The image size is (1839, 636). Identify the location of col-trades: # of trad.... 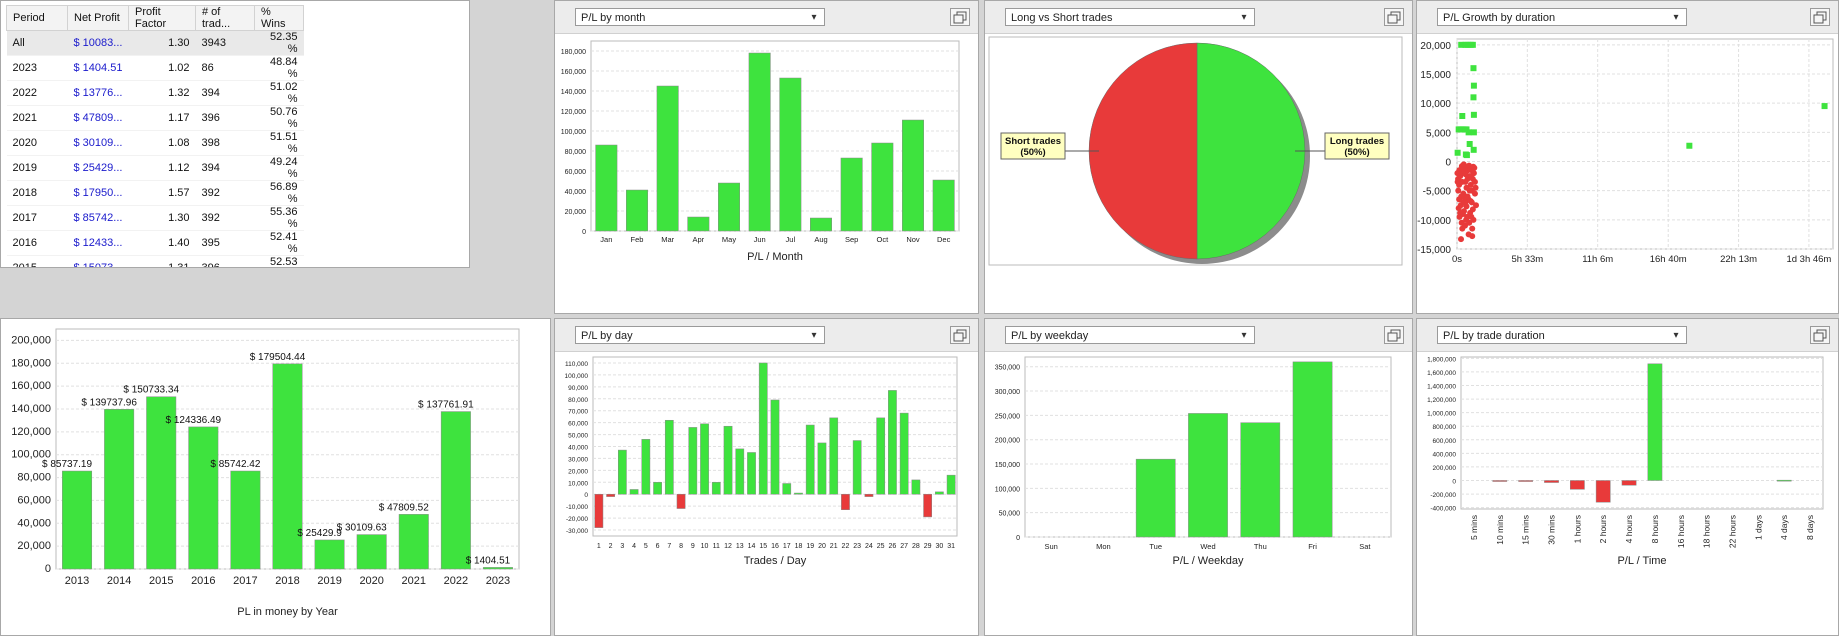
(225, 18).